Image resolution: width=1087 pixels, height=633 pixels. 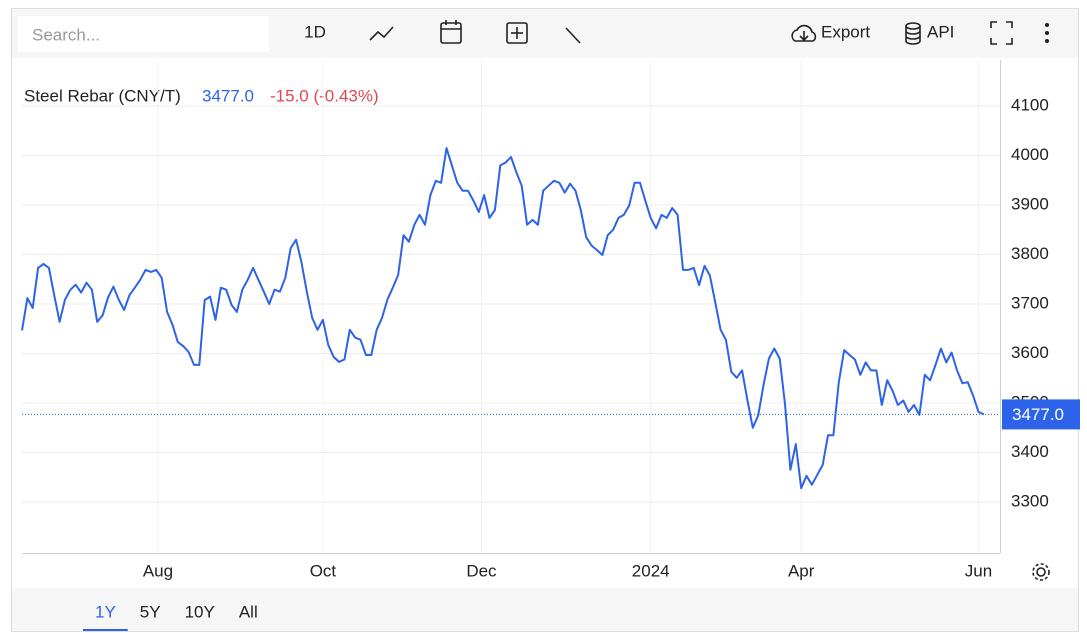 I want to click on range-button: 5Y, so click(x=150, y=611).